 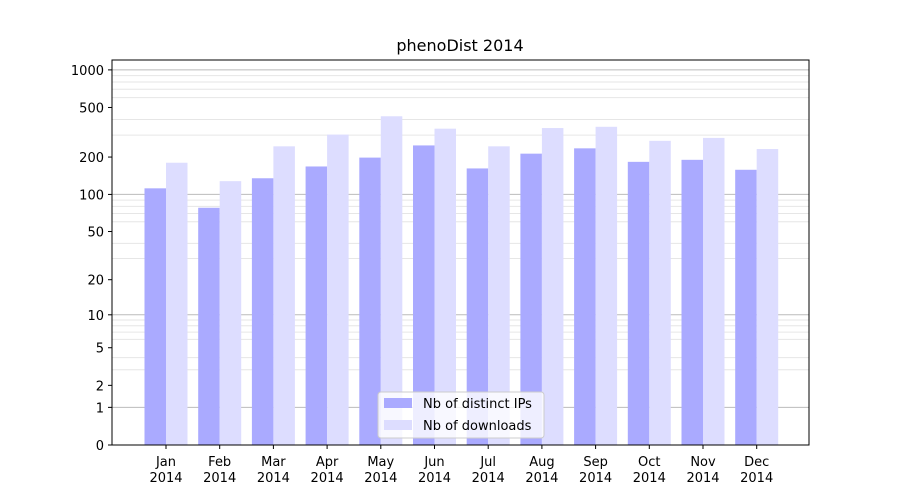 I want to click on x-tick-label: Aug 2014, so click(x=541, y=470).